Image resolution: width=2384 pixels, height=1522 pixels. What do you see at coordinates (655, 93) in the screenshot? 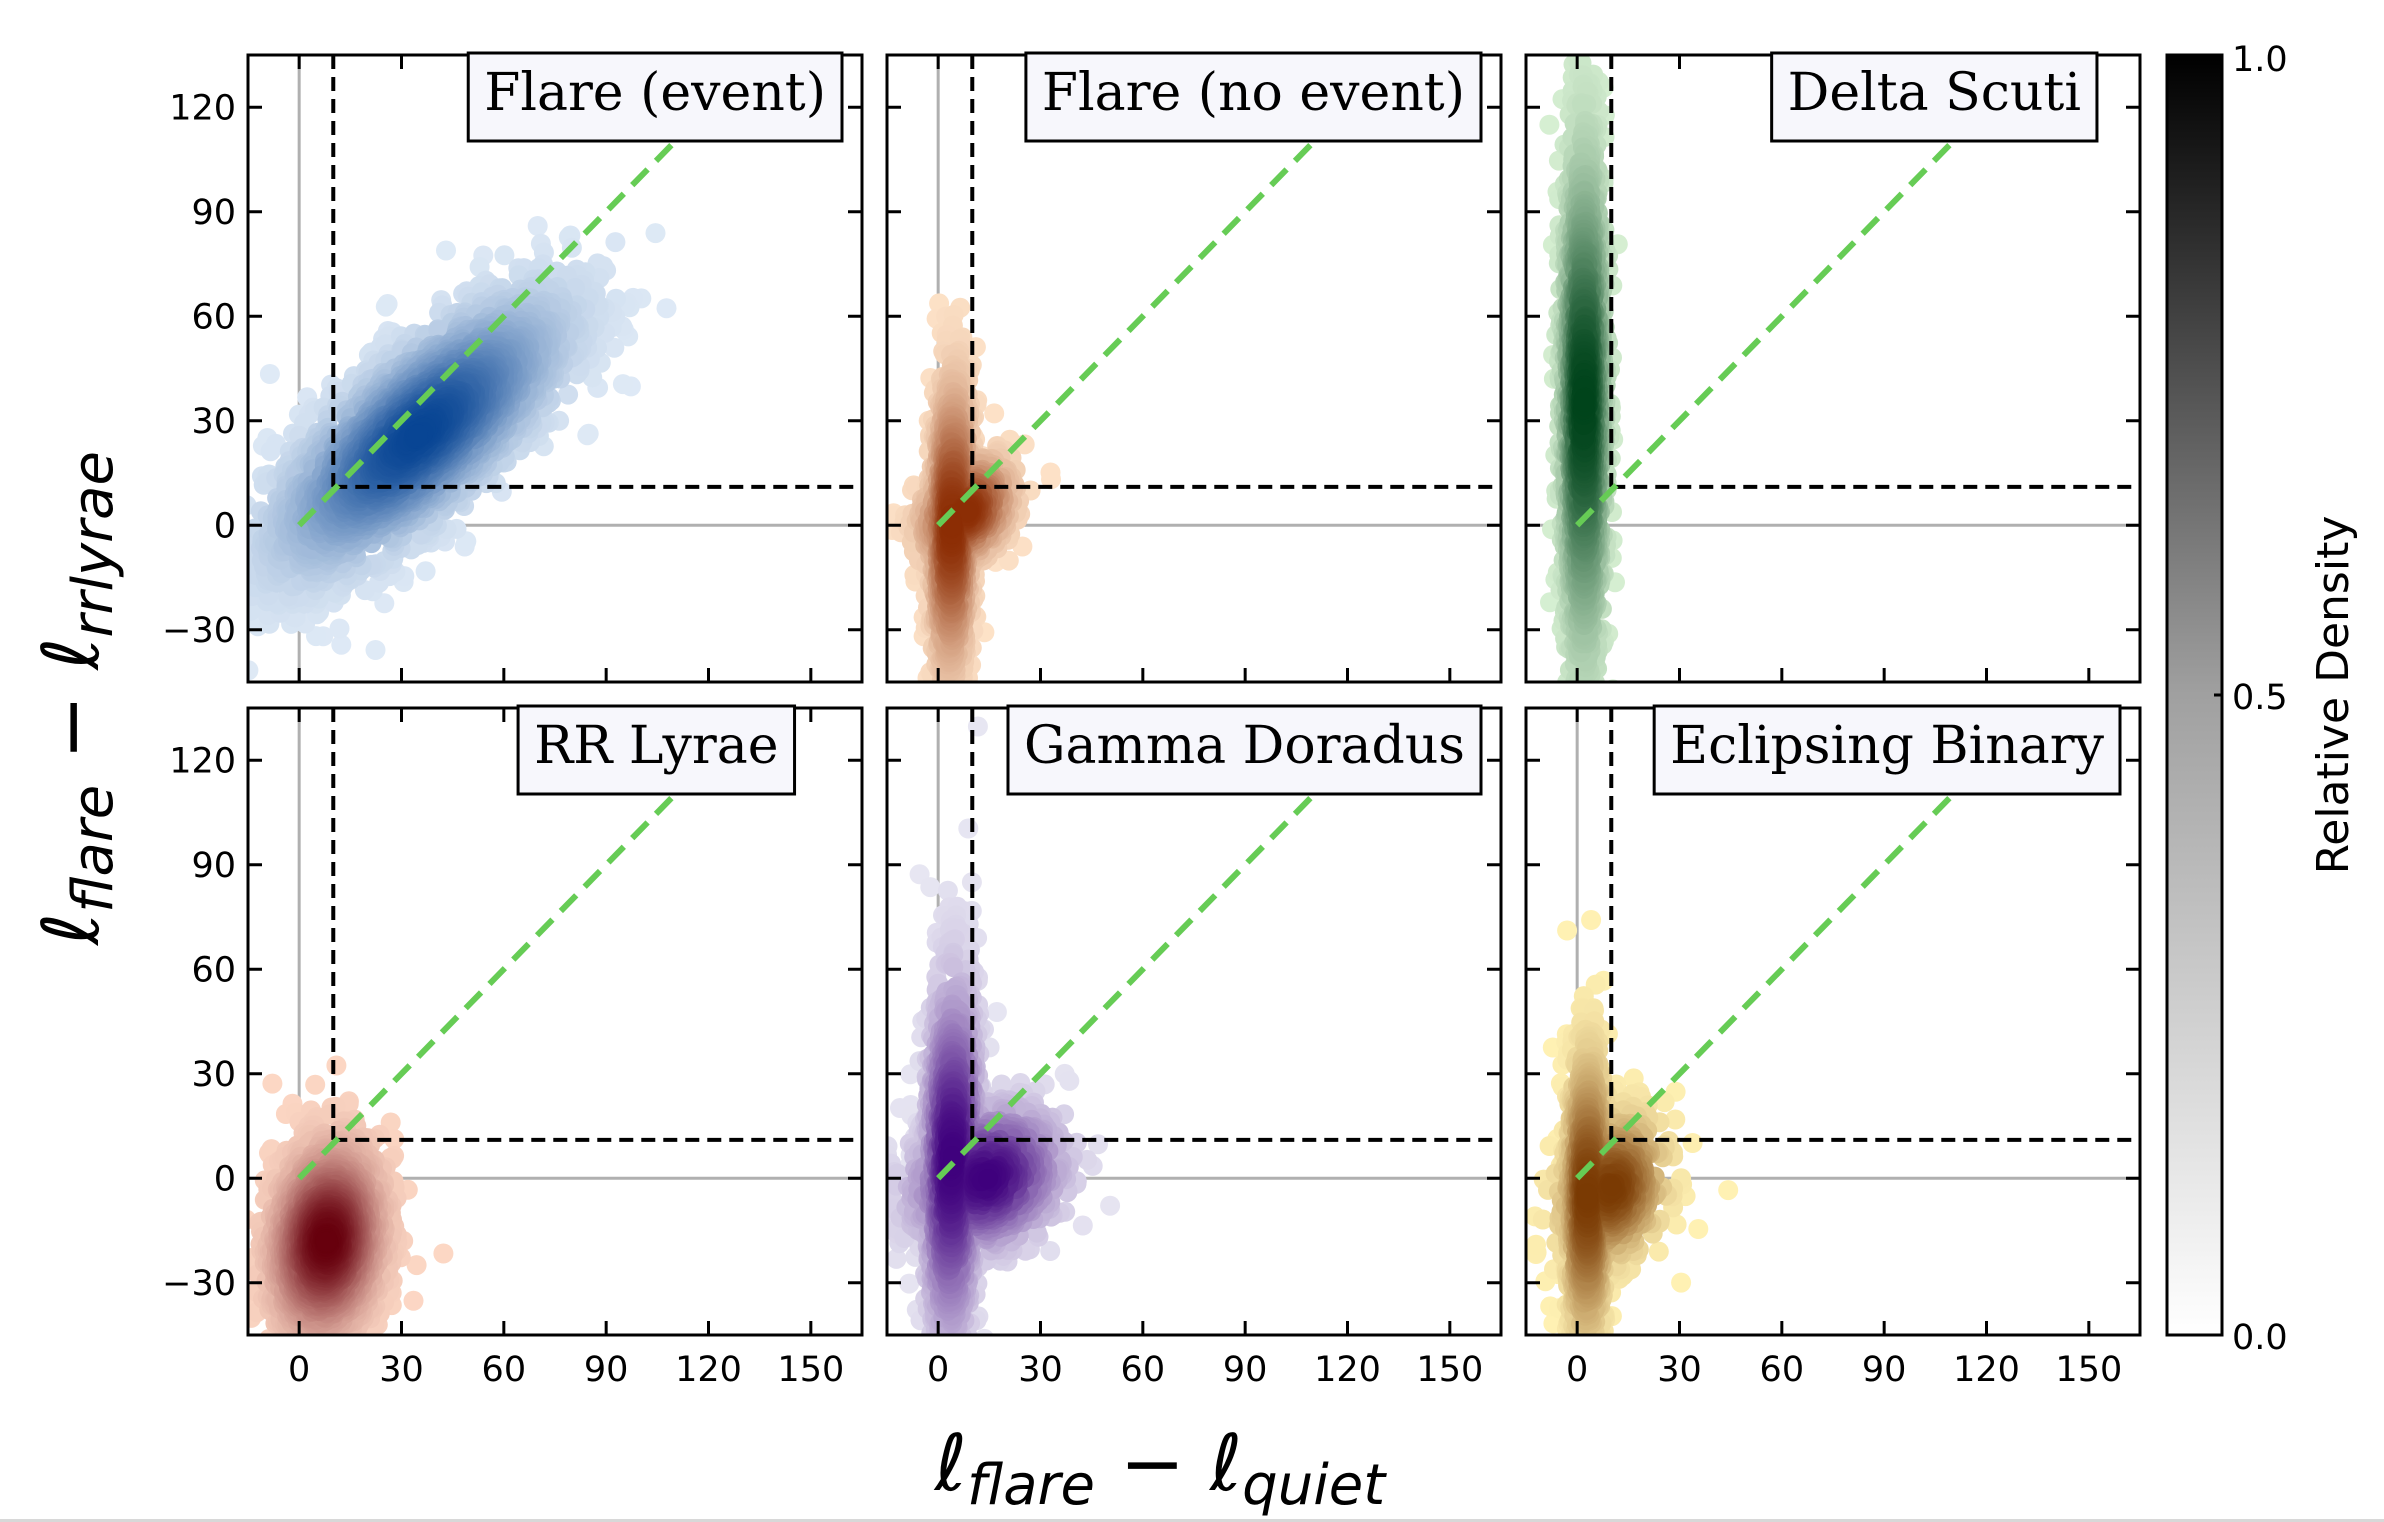
I see `panel-title: Flare (event)` at bounding box center [655, 93].